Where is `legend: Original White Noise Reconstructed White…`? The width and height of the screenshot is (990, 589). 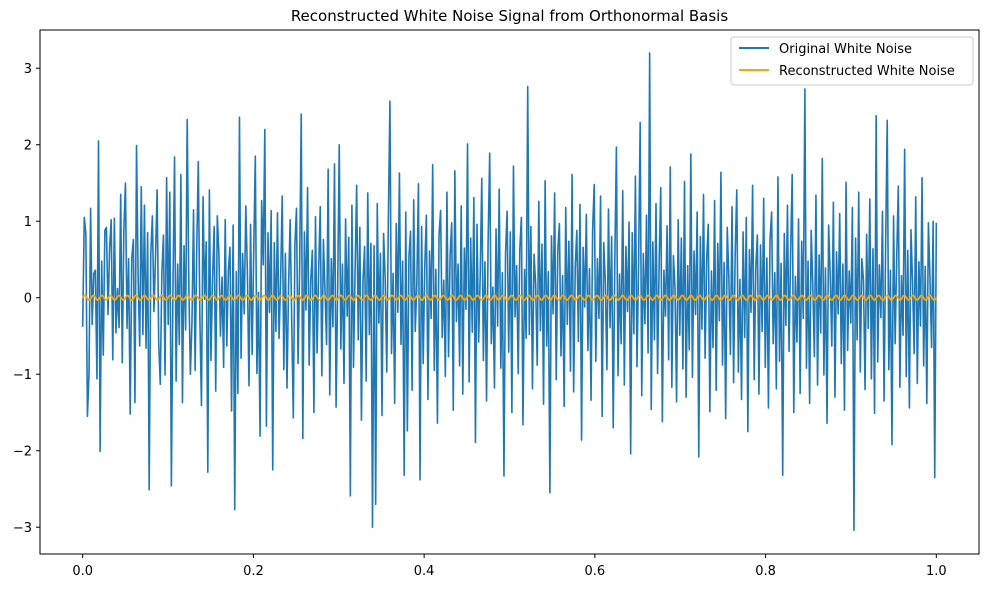 legend: Original White Noise Reconstructed White… is located at coordinates (852, 61).